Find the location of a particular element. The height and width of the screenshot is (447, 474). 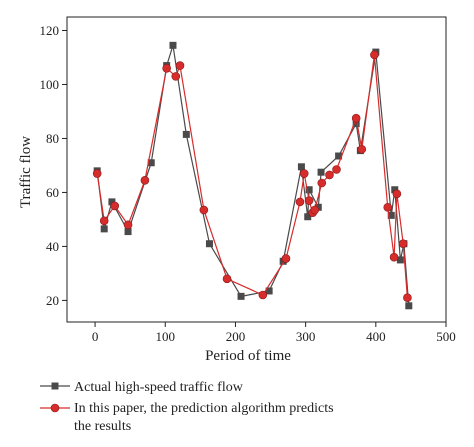

y-tick-label: 80 is located at coordinates (52, 138).